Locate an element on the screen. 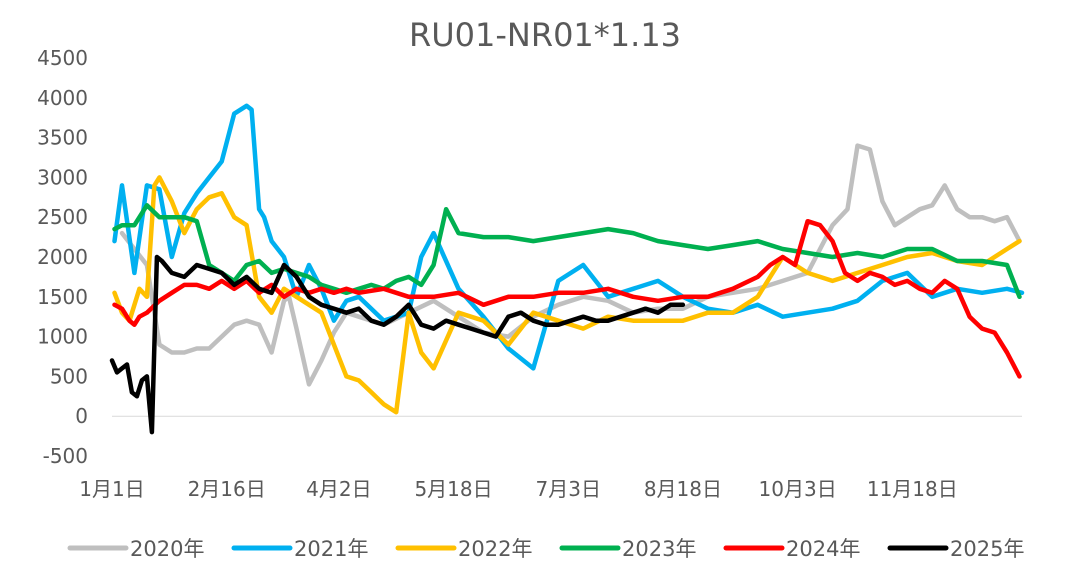 This screenshot has width=1080, height=574. y-tick-label: -500 is located at coordinates (65, 456).